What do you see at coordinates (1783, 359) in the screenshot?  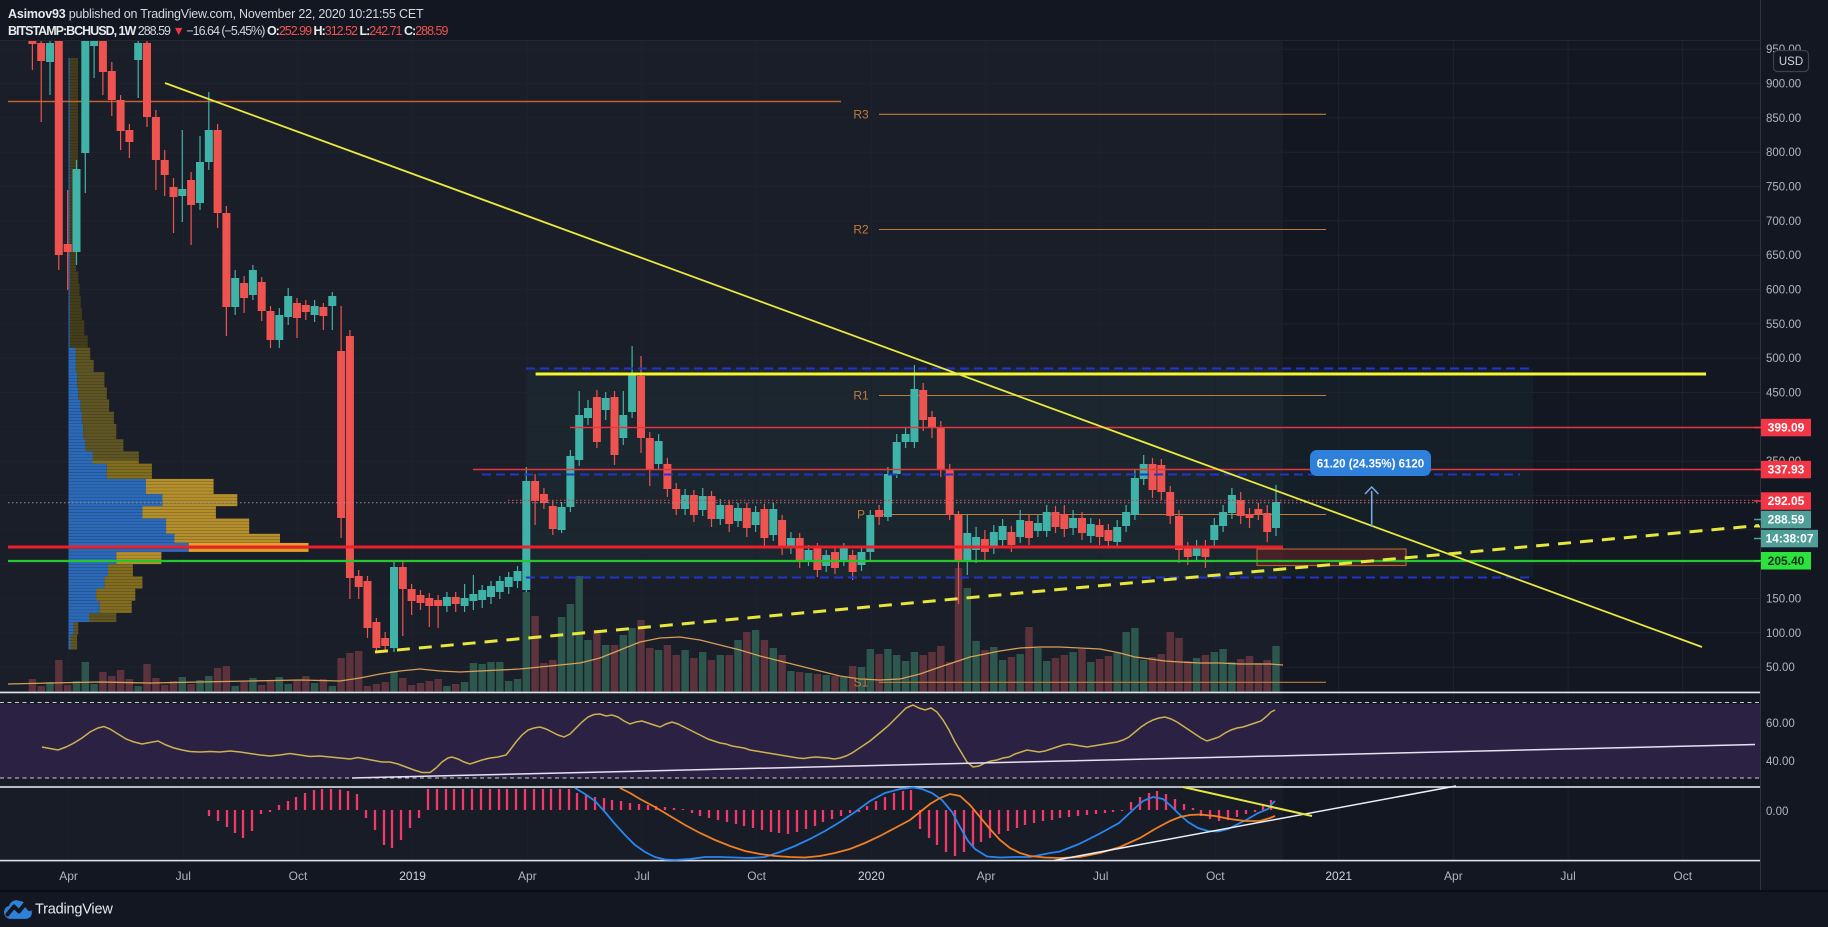 I see `svg-text: 500.00` at bounding box center [1783, 359].